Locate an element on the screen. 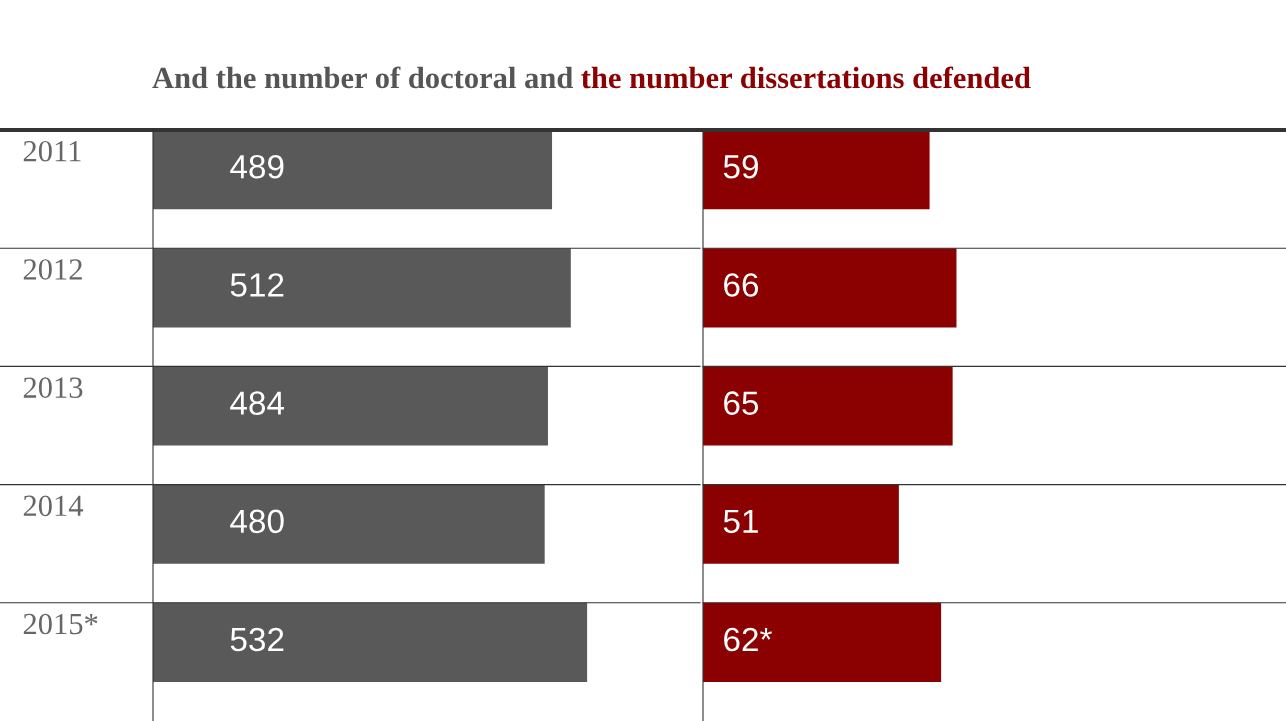  y-tick-label: 2015* is located at coordinates (60, 624).